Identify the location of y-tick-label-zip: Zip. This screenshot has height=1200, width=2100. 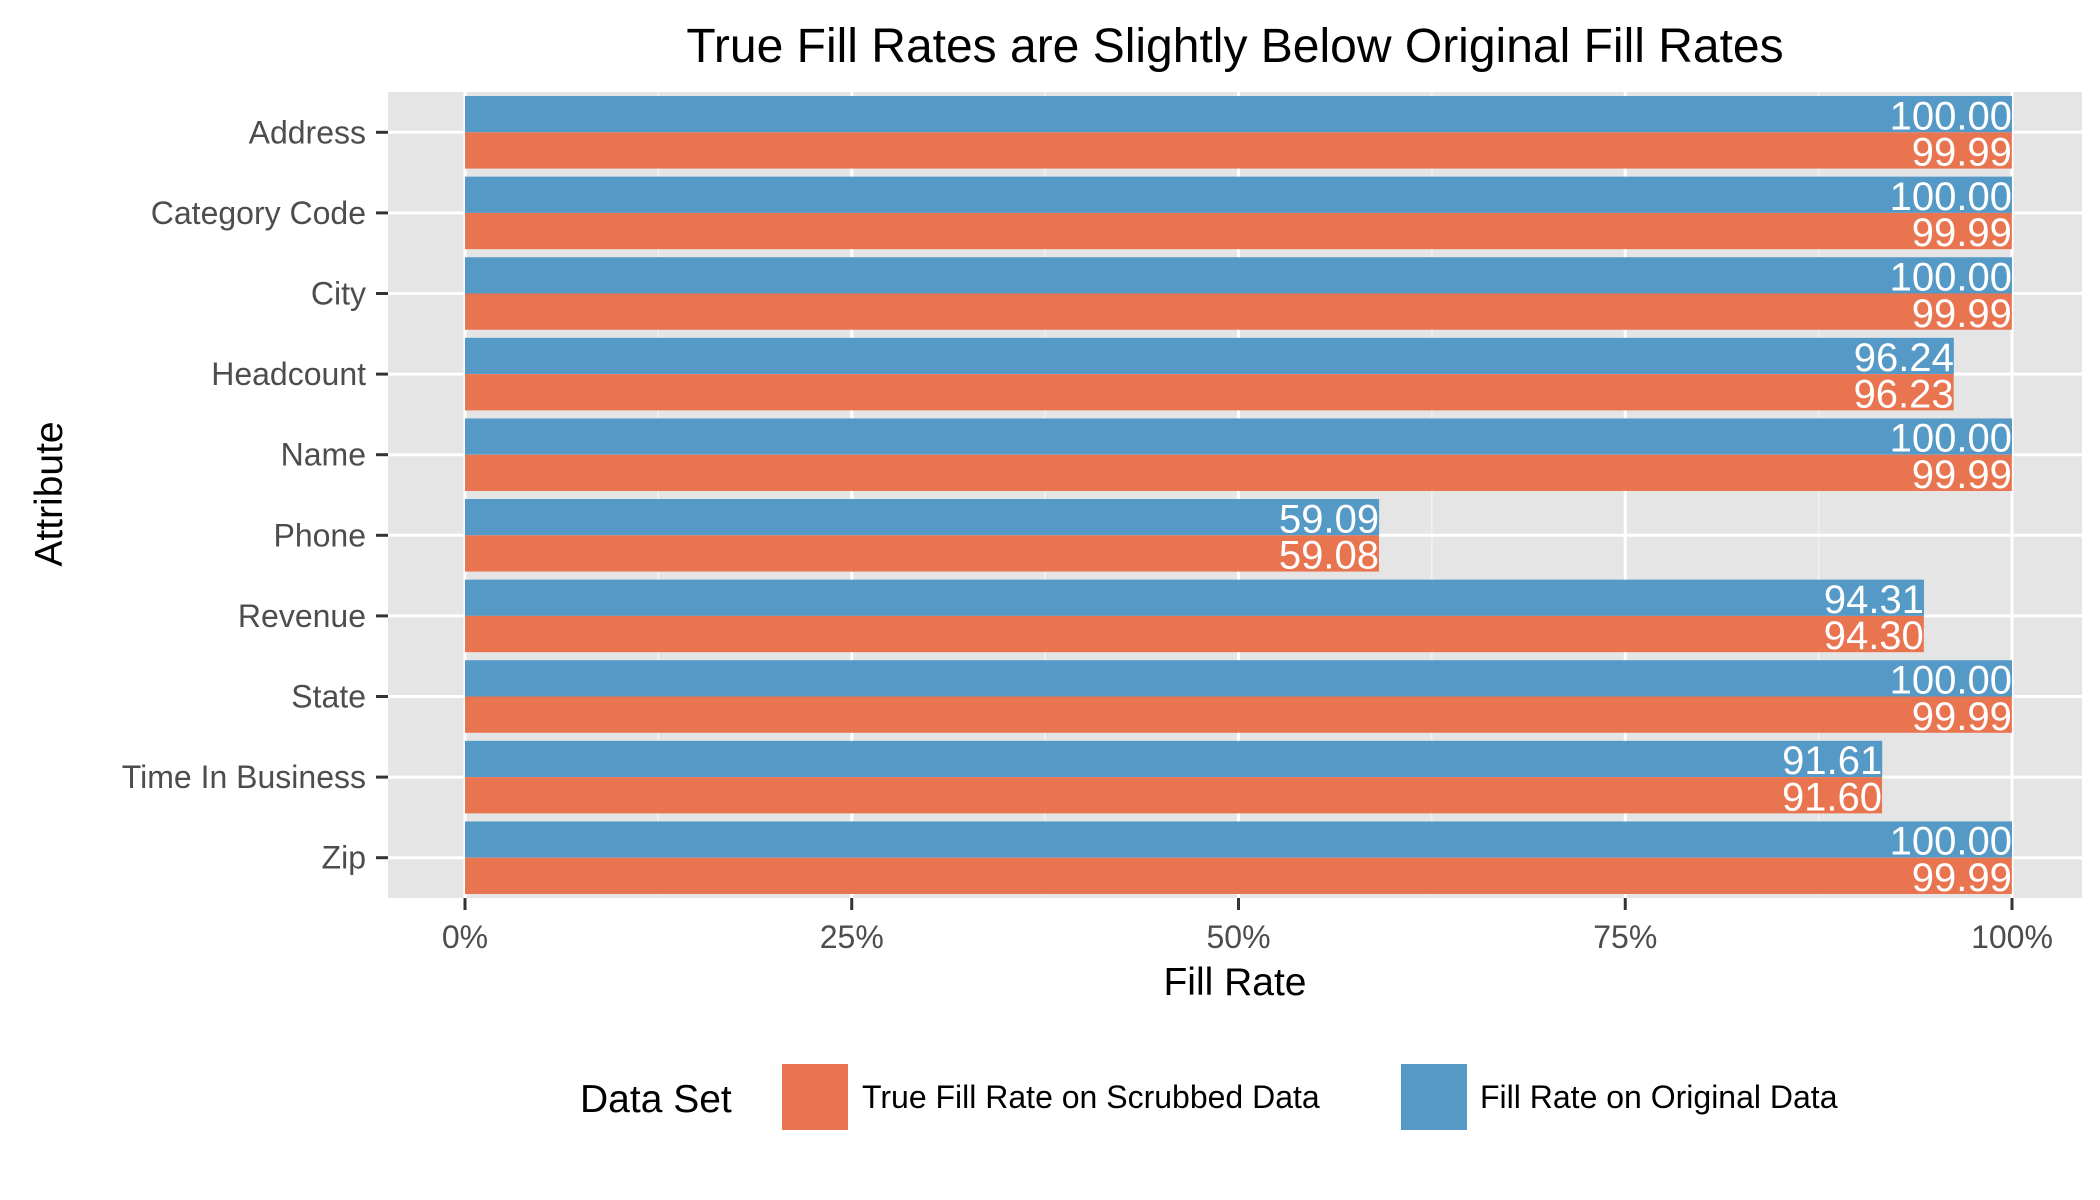
(344, 858).